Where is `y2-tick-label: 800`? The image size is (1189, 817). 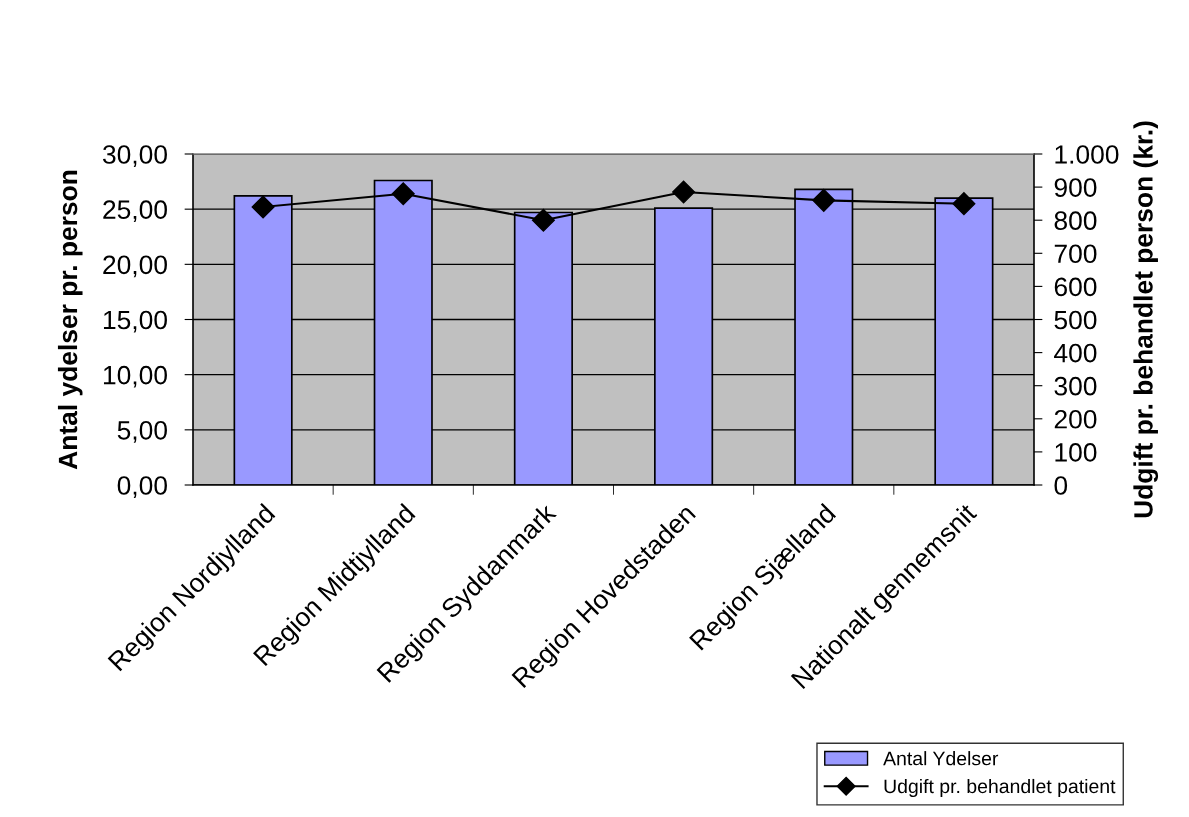 y2-tick-label: 800 is located at coordinates (1075, 221).